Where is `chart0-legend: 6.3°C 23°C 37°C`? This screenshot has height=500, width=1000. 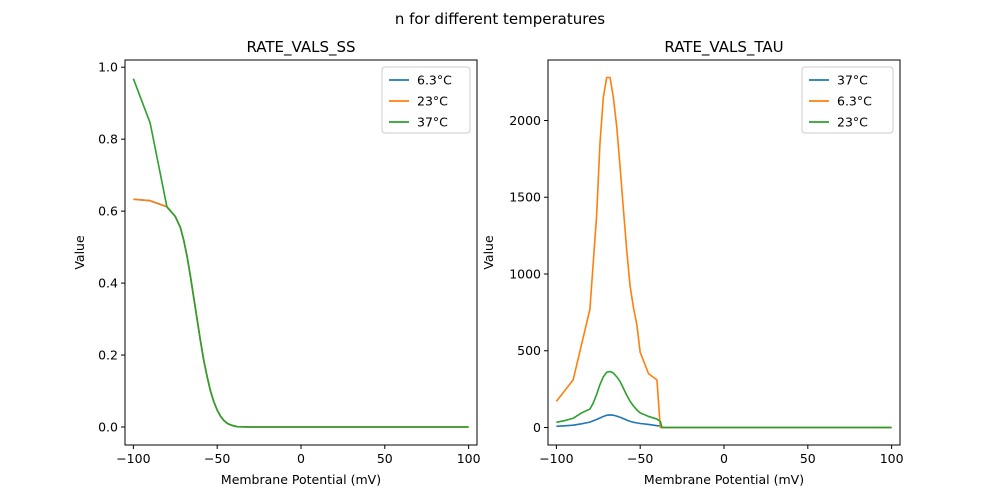
chart0-legend: 6.3°C 23°C 37°C is located at coordinates (426, 100).